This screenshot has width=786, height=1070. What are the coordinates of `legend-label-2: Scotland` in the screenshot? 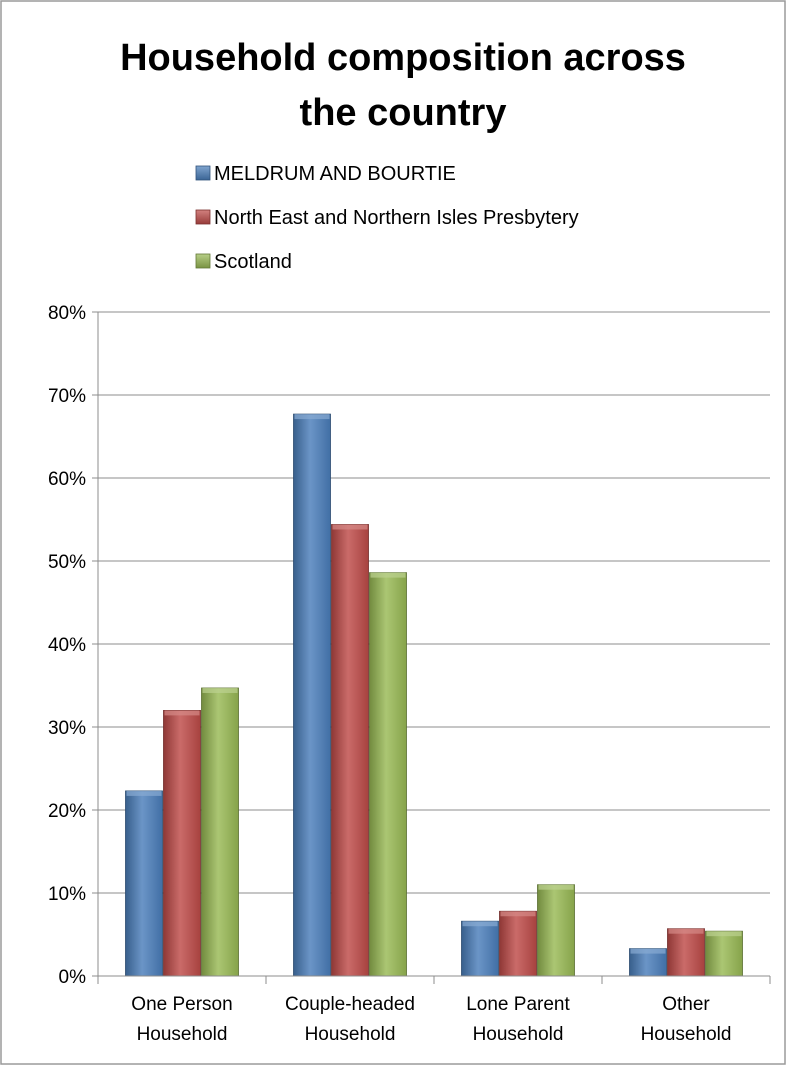 It's located at (253, 262).